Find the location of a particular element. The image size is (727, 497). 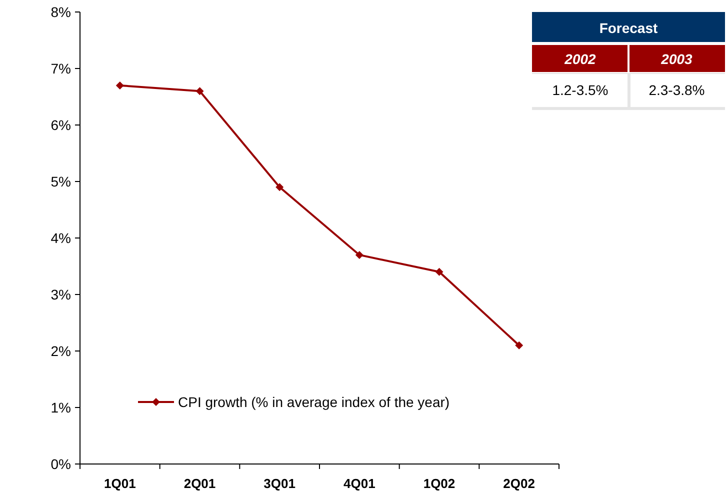

forecast-table: Forecast 2002 2003 1.2-3.5% 2.3-3.8% is located at coordinates (628, 61).